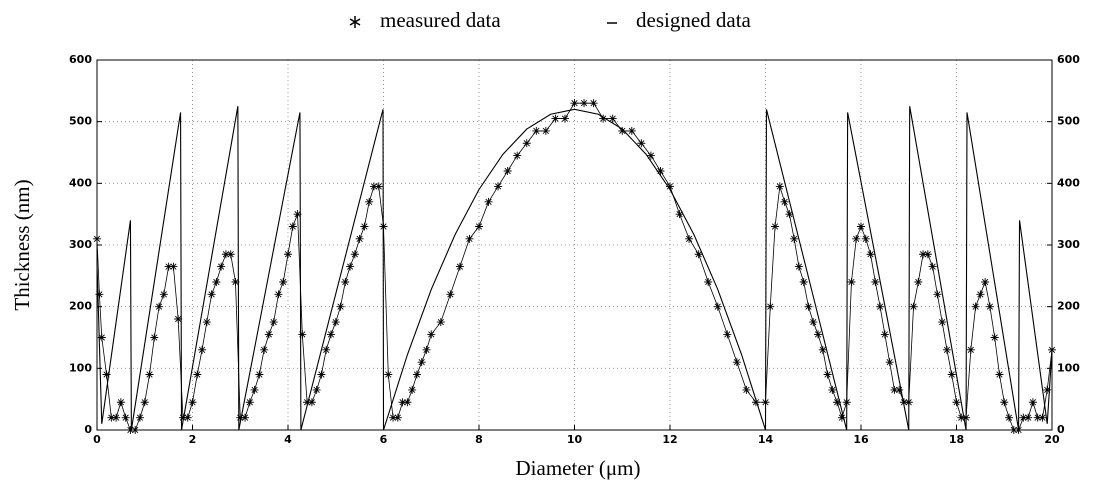 Image resolution: width=1105 pixels, height=487 pixels. I want to click on y-tick-label: 600, so click(80, 59).